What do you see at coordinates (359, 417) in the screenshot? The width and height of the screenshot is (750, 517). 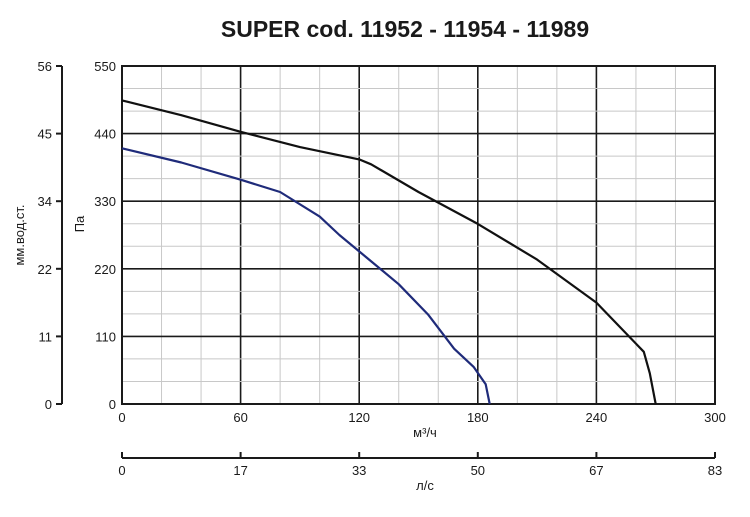 I see `x-tick-label: 120` at bounding box center [359, 417].